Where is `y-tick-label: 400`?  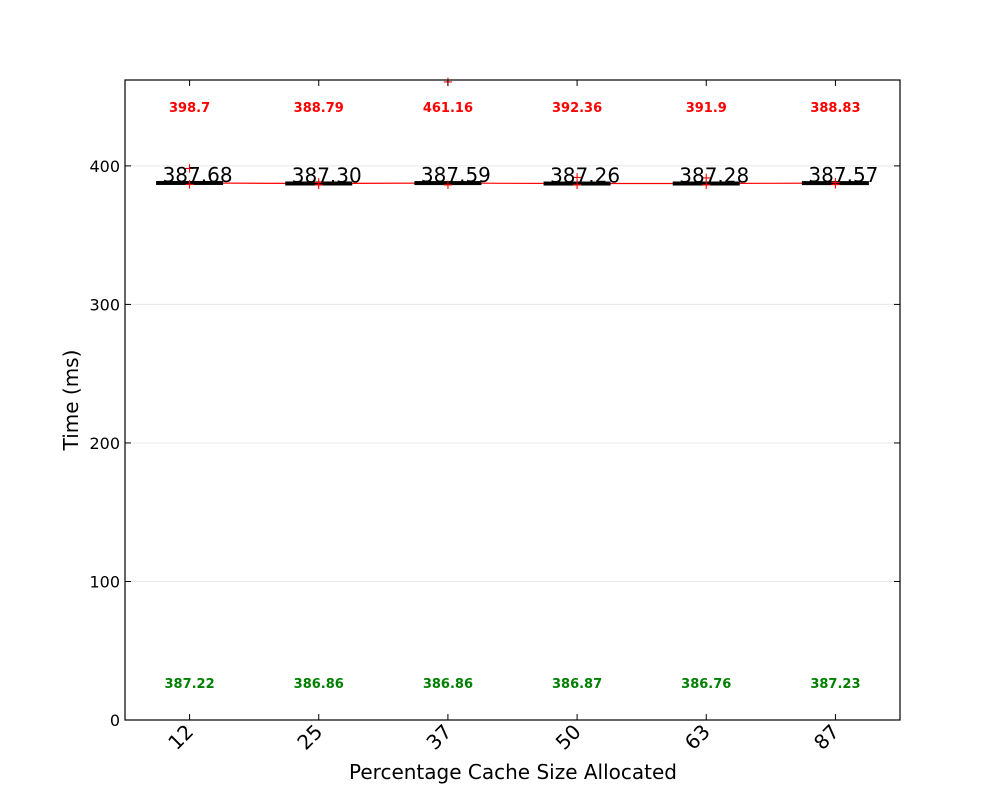
y-tick-label: 400 is located at coordinates (104, 166).